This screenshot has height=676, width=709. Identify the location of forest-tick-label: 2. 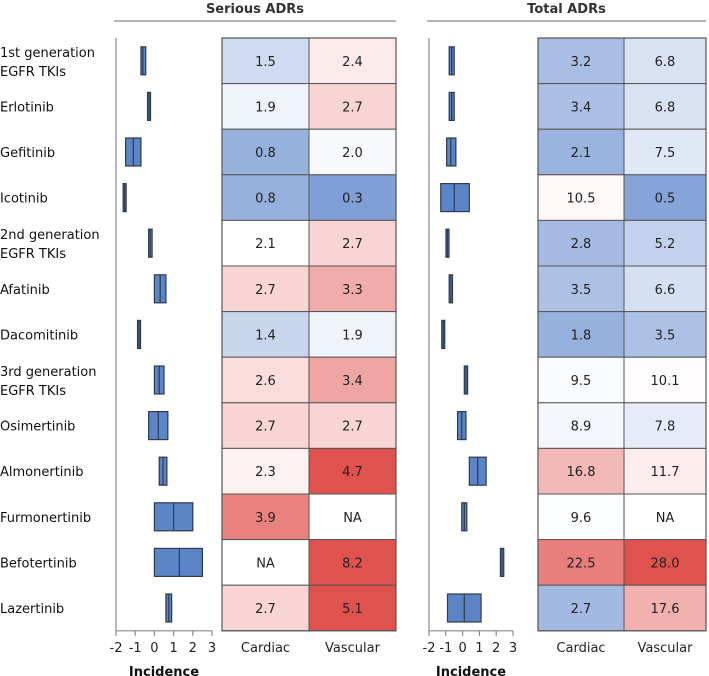
(496, 648).